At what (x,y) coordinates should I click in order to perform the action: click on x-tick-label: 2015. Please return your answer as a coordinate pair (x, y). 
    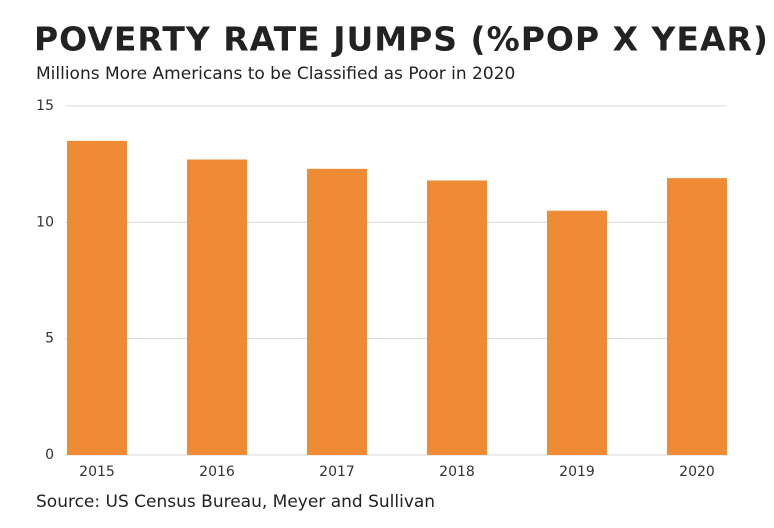
    Looking at the image, I should click on (97, 472).